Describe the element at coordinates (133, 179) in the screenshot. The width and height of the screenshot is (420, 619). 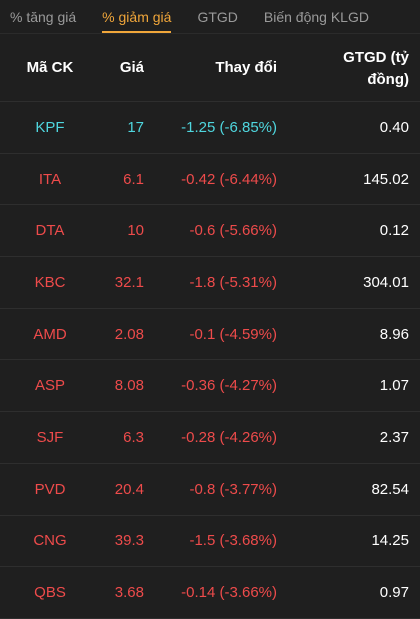
I see `row-price: 6.1` at that location.